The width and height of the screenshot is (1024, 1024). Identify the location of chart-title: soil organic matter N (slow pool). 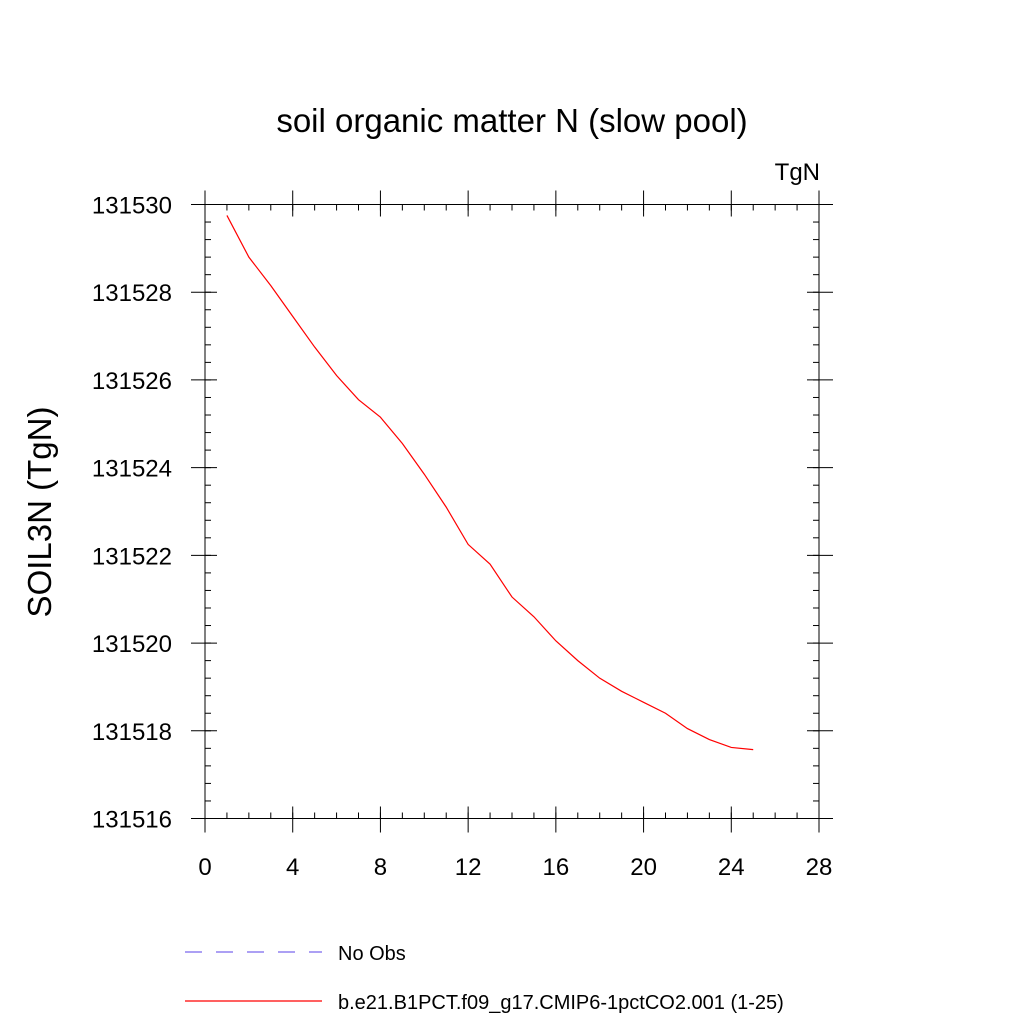
(511, 120).